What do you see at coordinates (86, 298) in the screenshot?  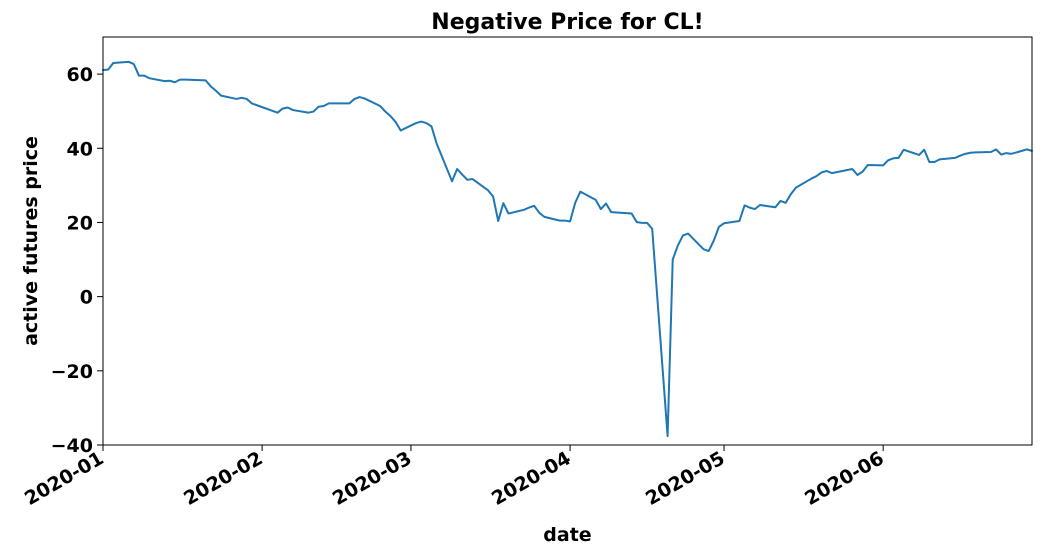 I see `y-tick-label: 0` at bounding box center [86, 298].